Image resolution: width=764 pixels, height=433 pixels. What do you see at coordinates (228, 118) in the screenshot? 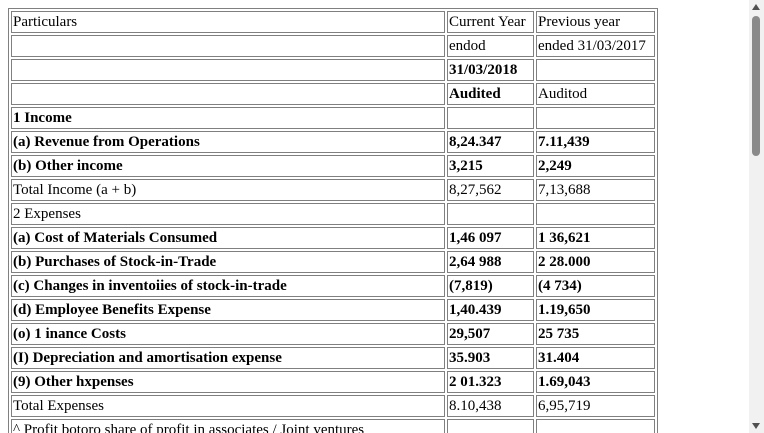
I see `particulars-cell: 1 Income` at bounding box center [228, 118].